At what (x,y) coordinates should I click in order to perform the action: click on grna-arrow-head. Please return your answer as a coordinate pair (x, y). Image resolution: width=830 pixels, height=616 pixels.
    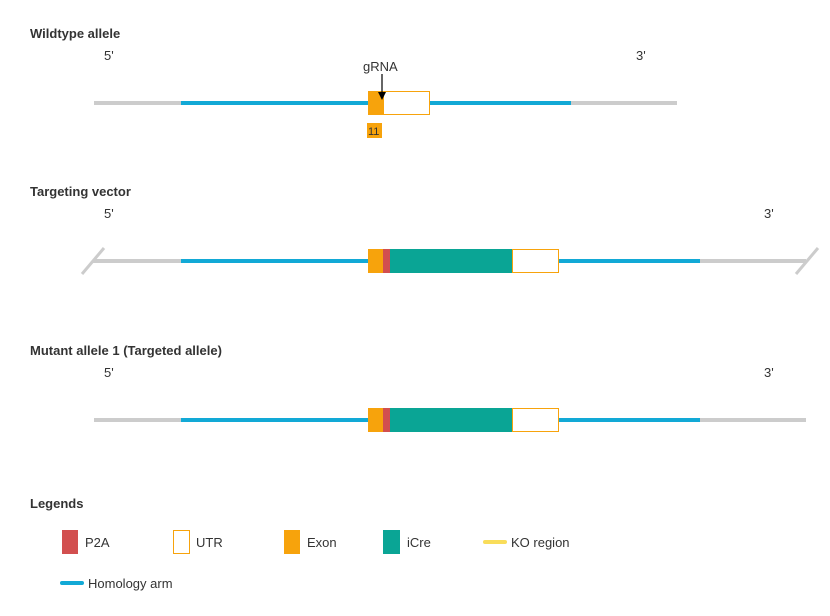
    Looking at the image, I should click on (382, 96).